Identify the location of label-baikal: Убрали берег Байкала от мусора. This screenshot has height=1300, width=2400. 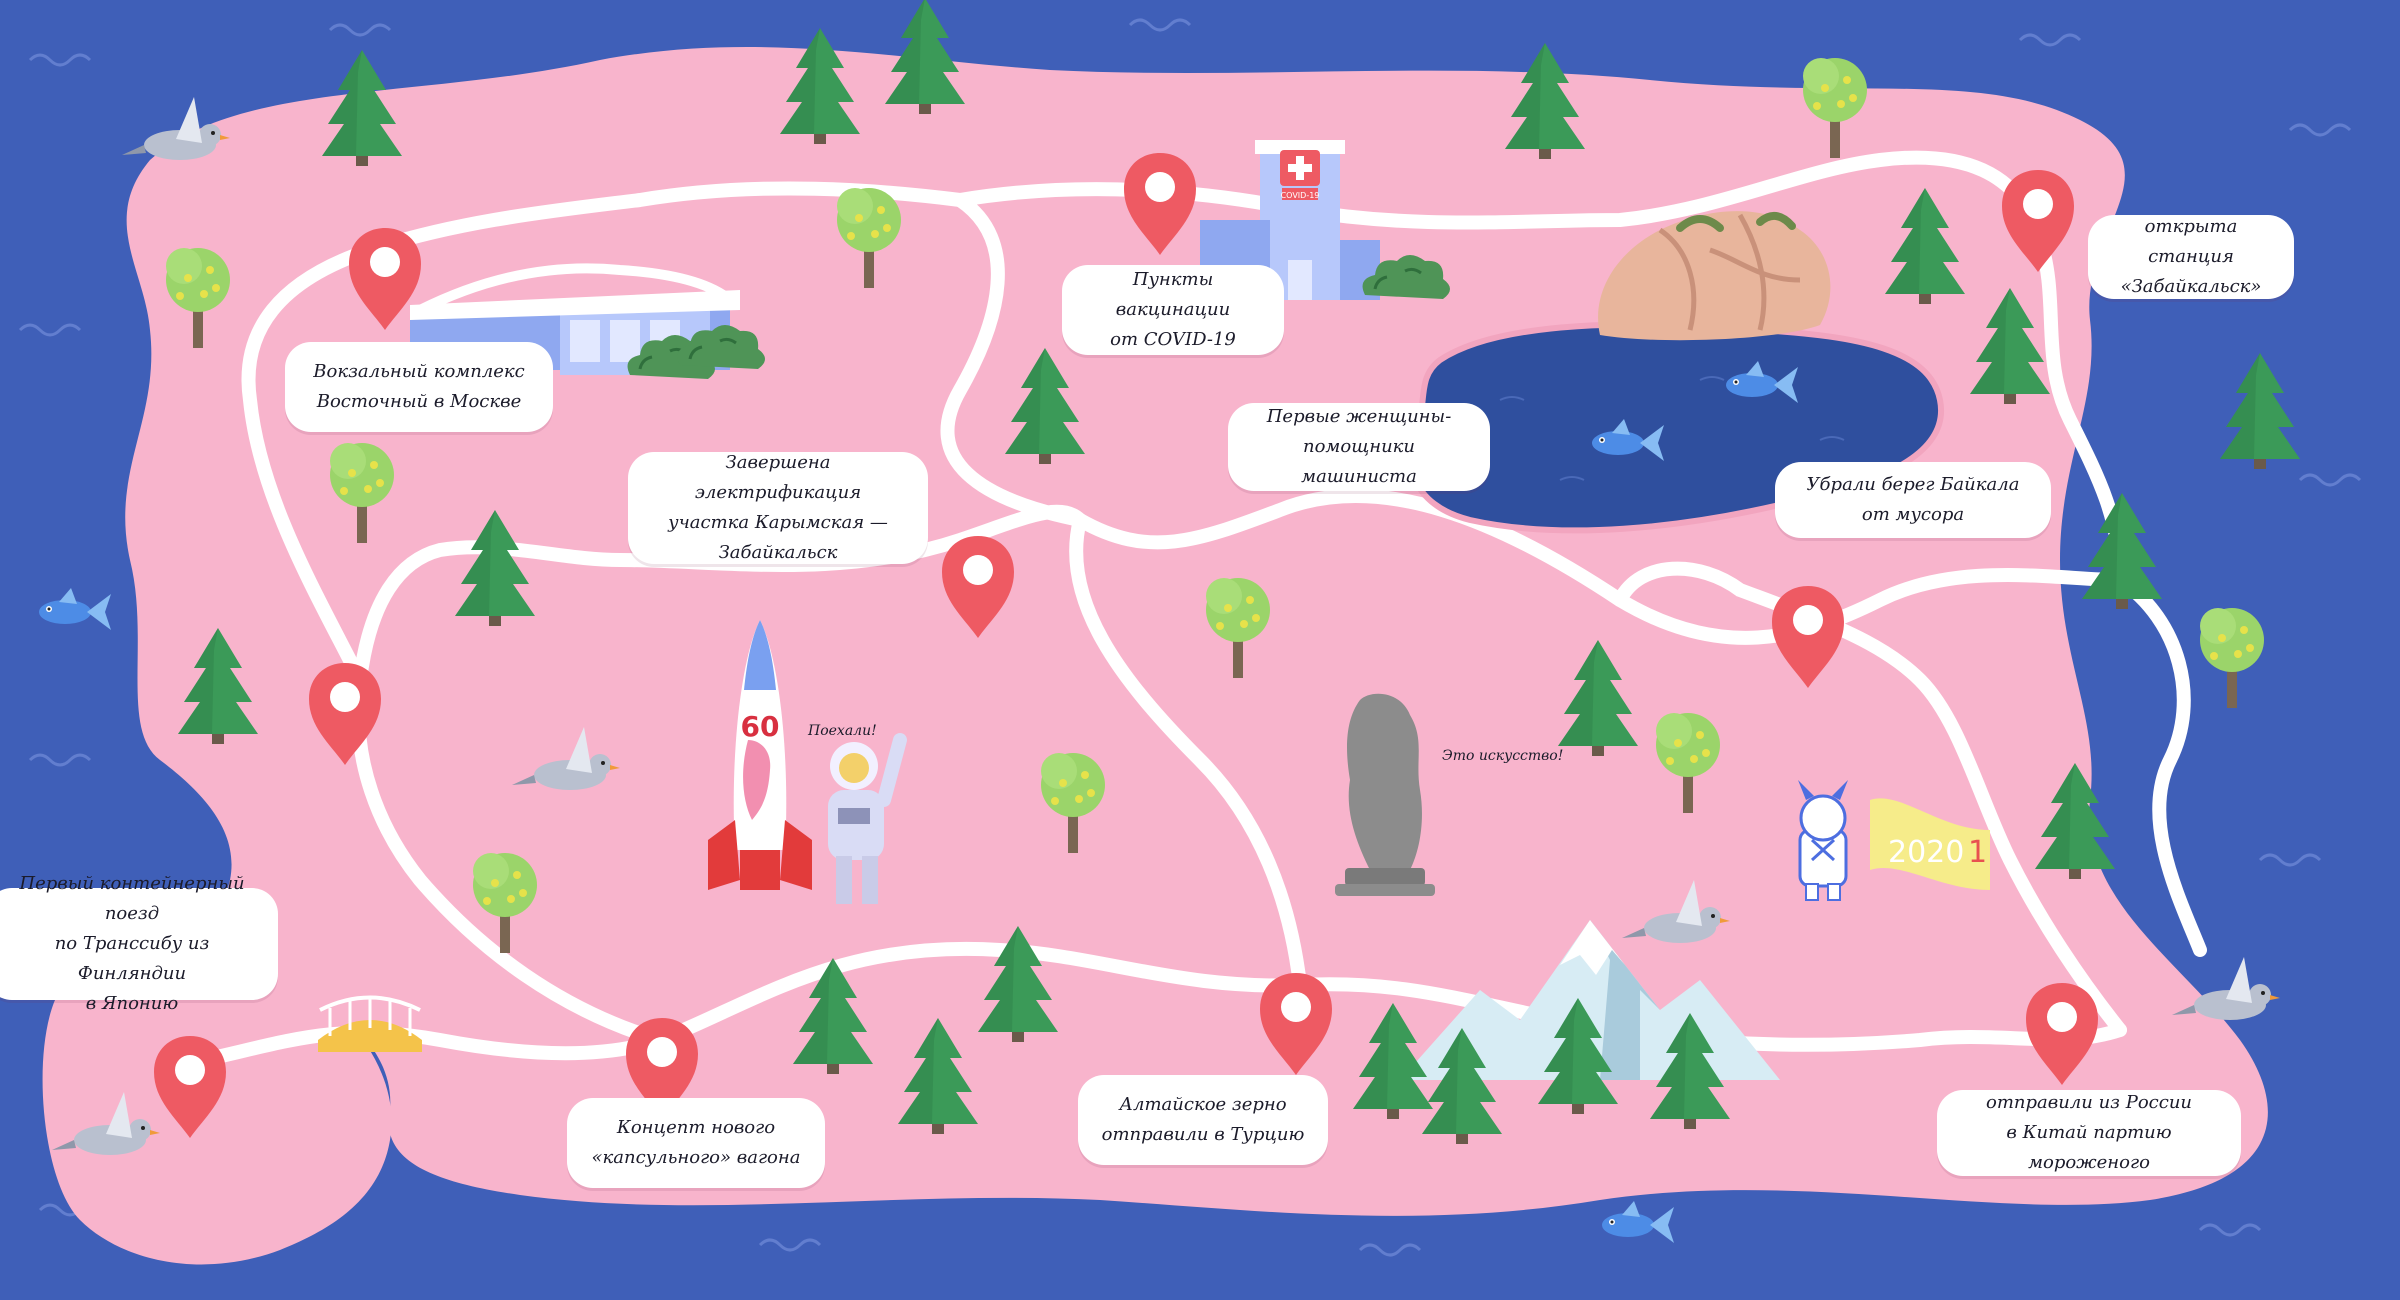
(1913, 500).